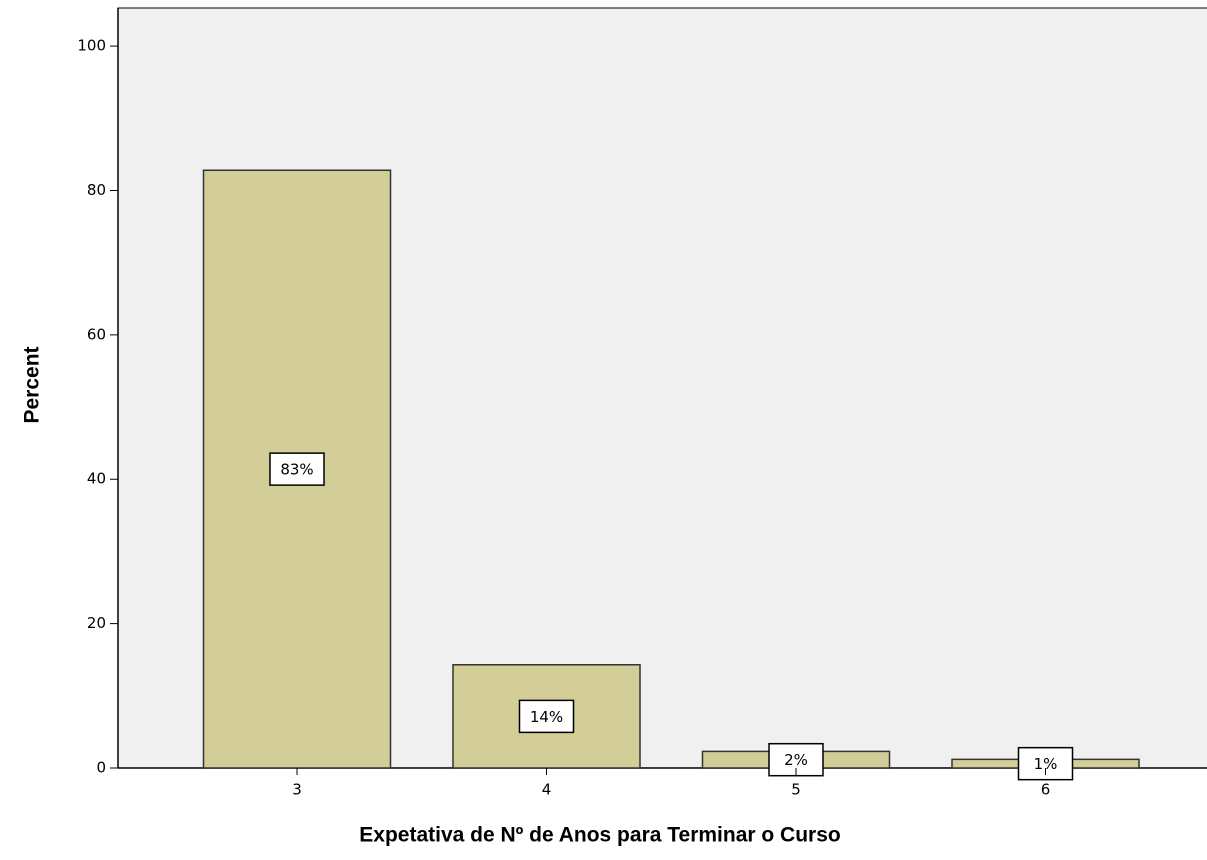  I want to click on value-label: 2%, so click(796, 760).